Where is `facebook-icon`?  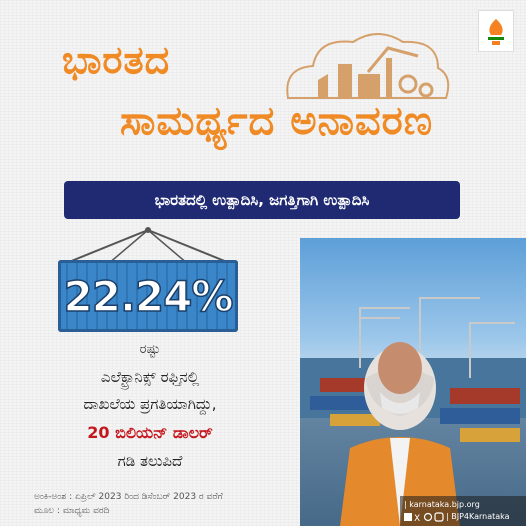
facebook-icon is located at coordinates (408, 517).